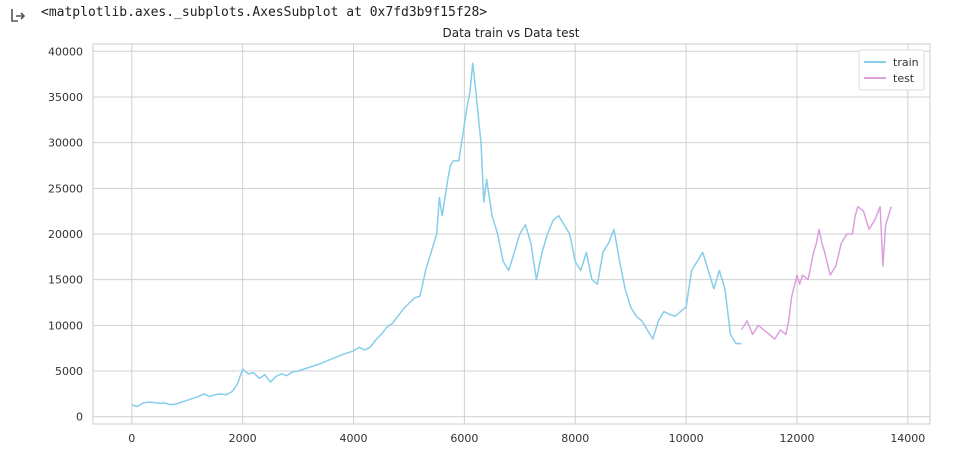 The height and width of the screenshot is (461, 953). What do you see at coordinates (65, 280) in the screenshot?
I see `y-tick-label: 15000` at bounding box center [65, 280].